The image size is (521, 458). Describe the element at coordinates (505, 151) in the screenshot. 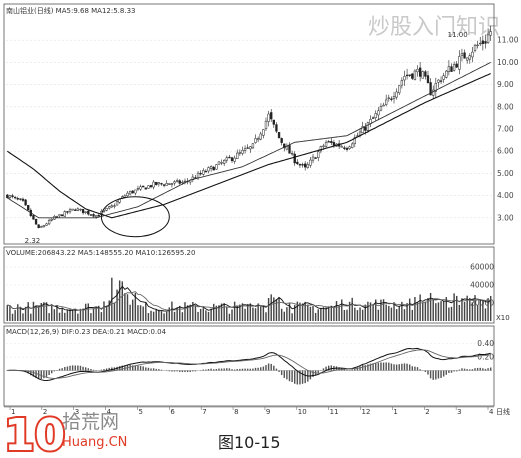

I see `price-tick-label: 6.00` at that location.